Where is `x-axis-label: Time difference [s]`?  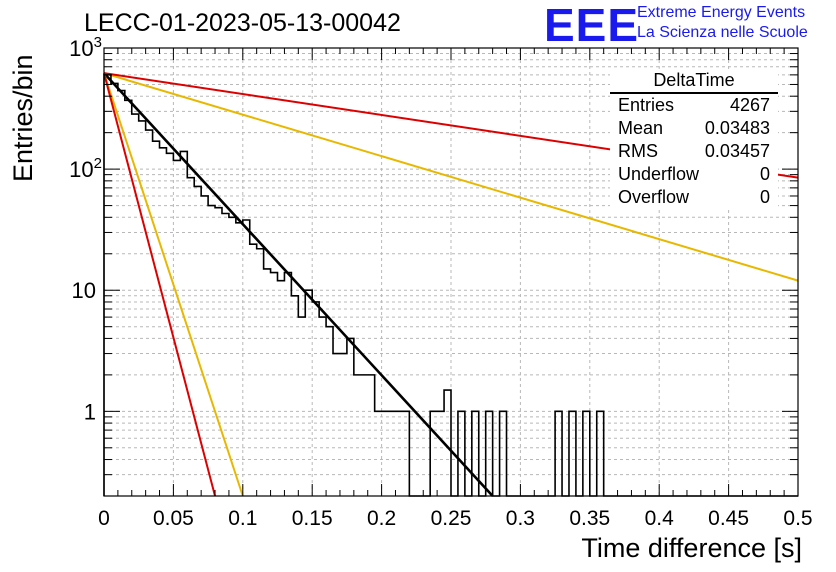
x-axis-label: Time difference [s] is located at coordinates (691, 548).